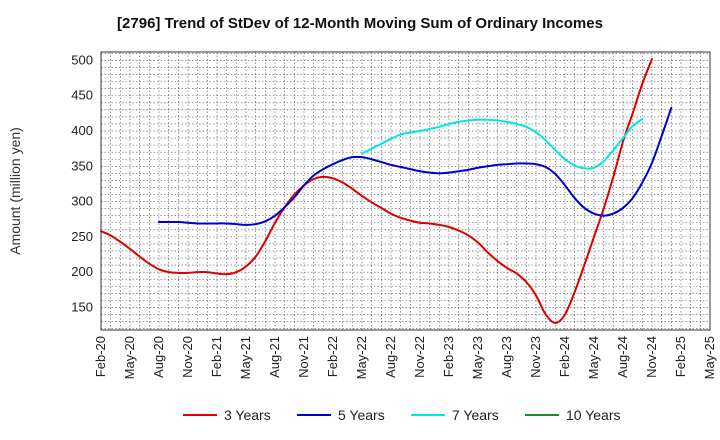 This screenshot has width=720, height=440. I want to click on x-tick-label: May-24, so click(593, 357).